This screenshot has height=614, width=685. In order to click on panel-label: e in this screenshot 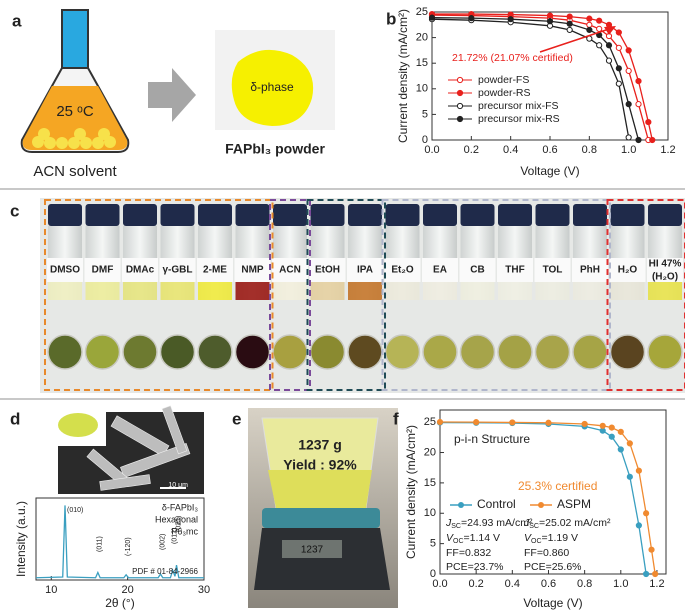, I will do `click(236, 418)`.